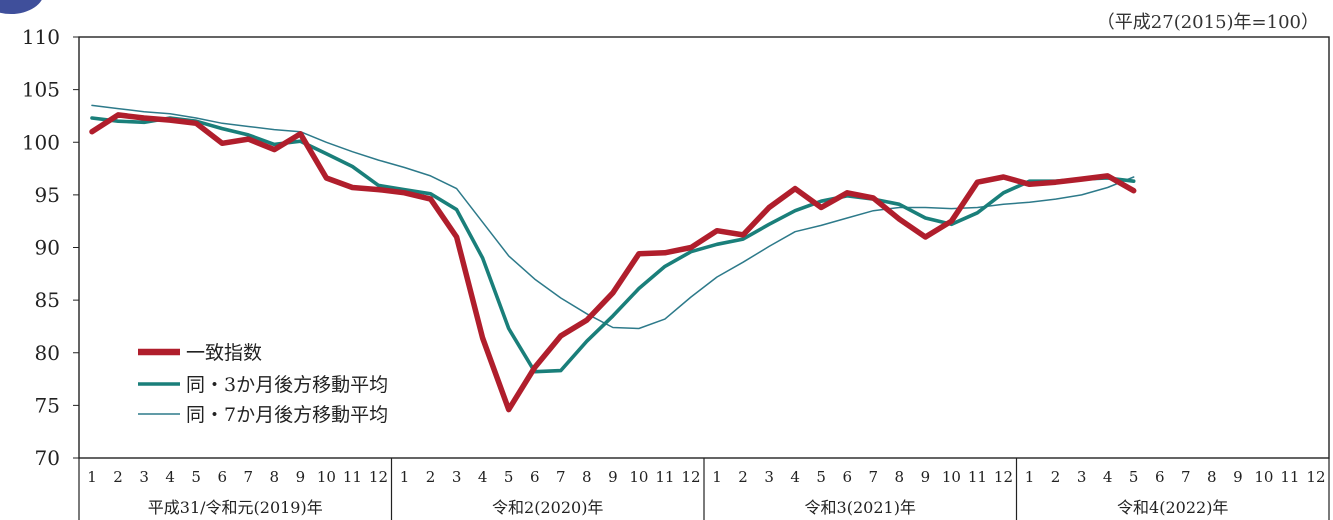 The height and width of the screenshot is (520, 1333). I want to click on year-label: 令和4(2022)年, so click(1172, 507).